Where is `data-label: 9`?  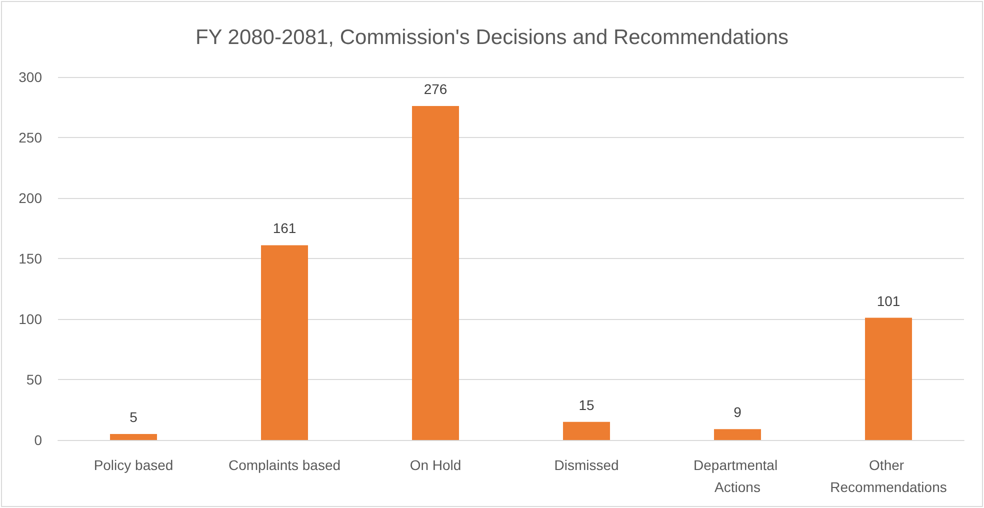 data-label: 9 is located at coordinates (738, 412).